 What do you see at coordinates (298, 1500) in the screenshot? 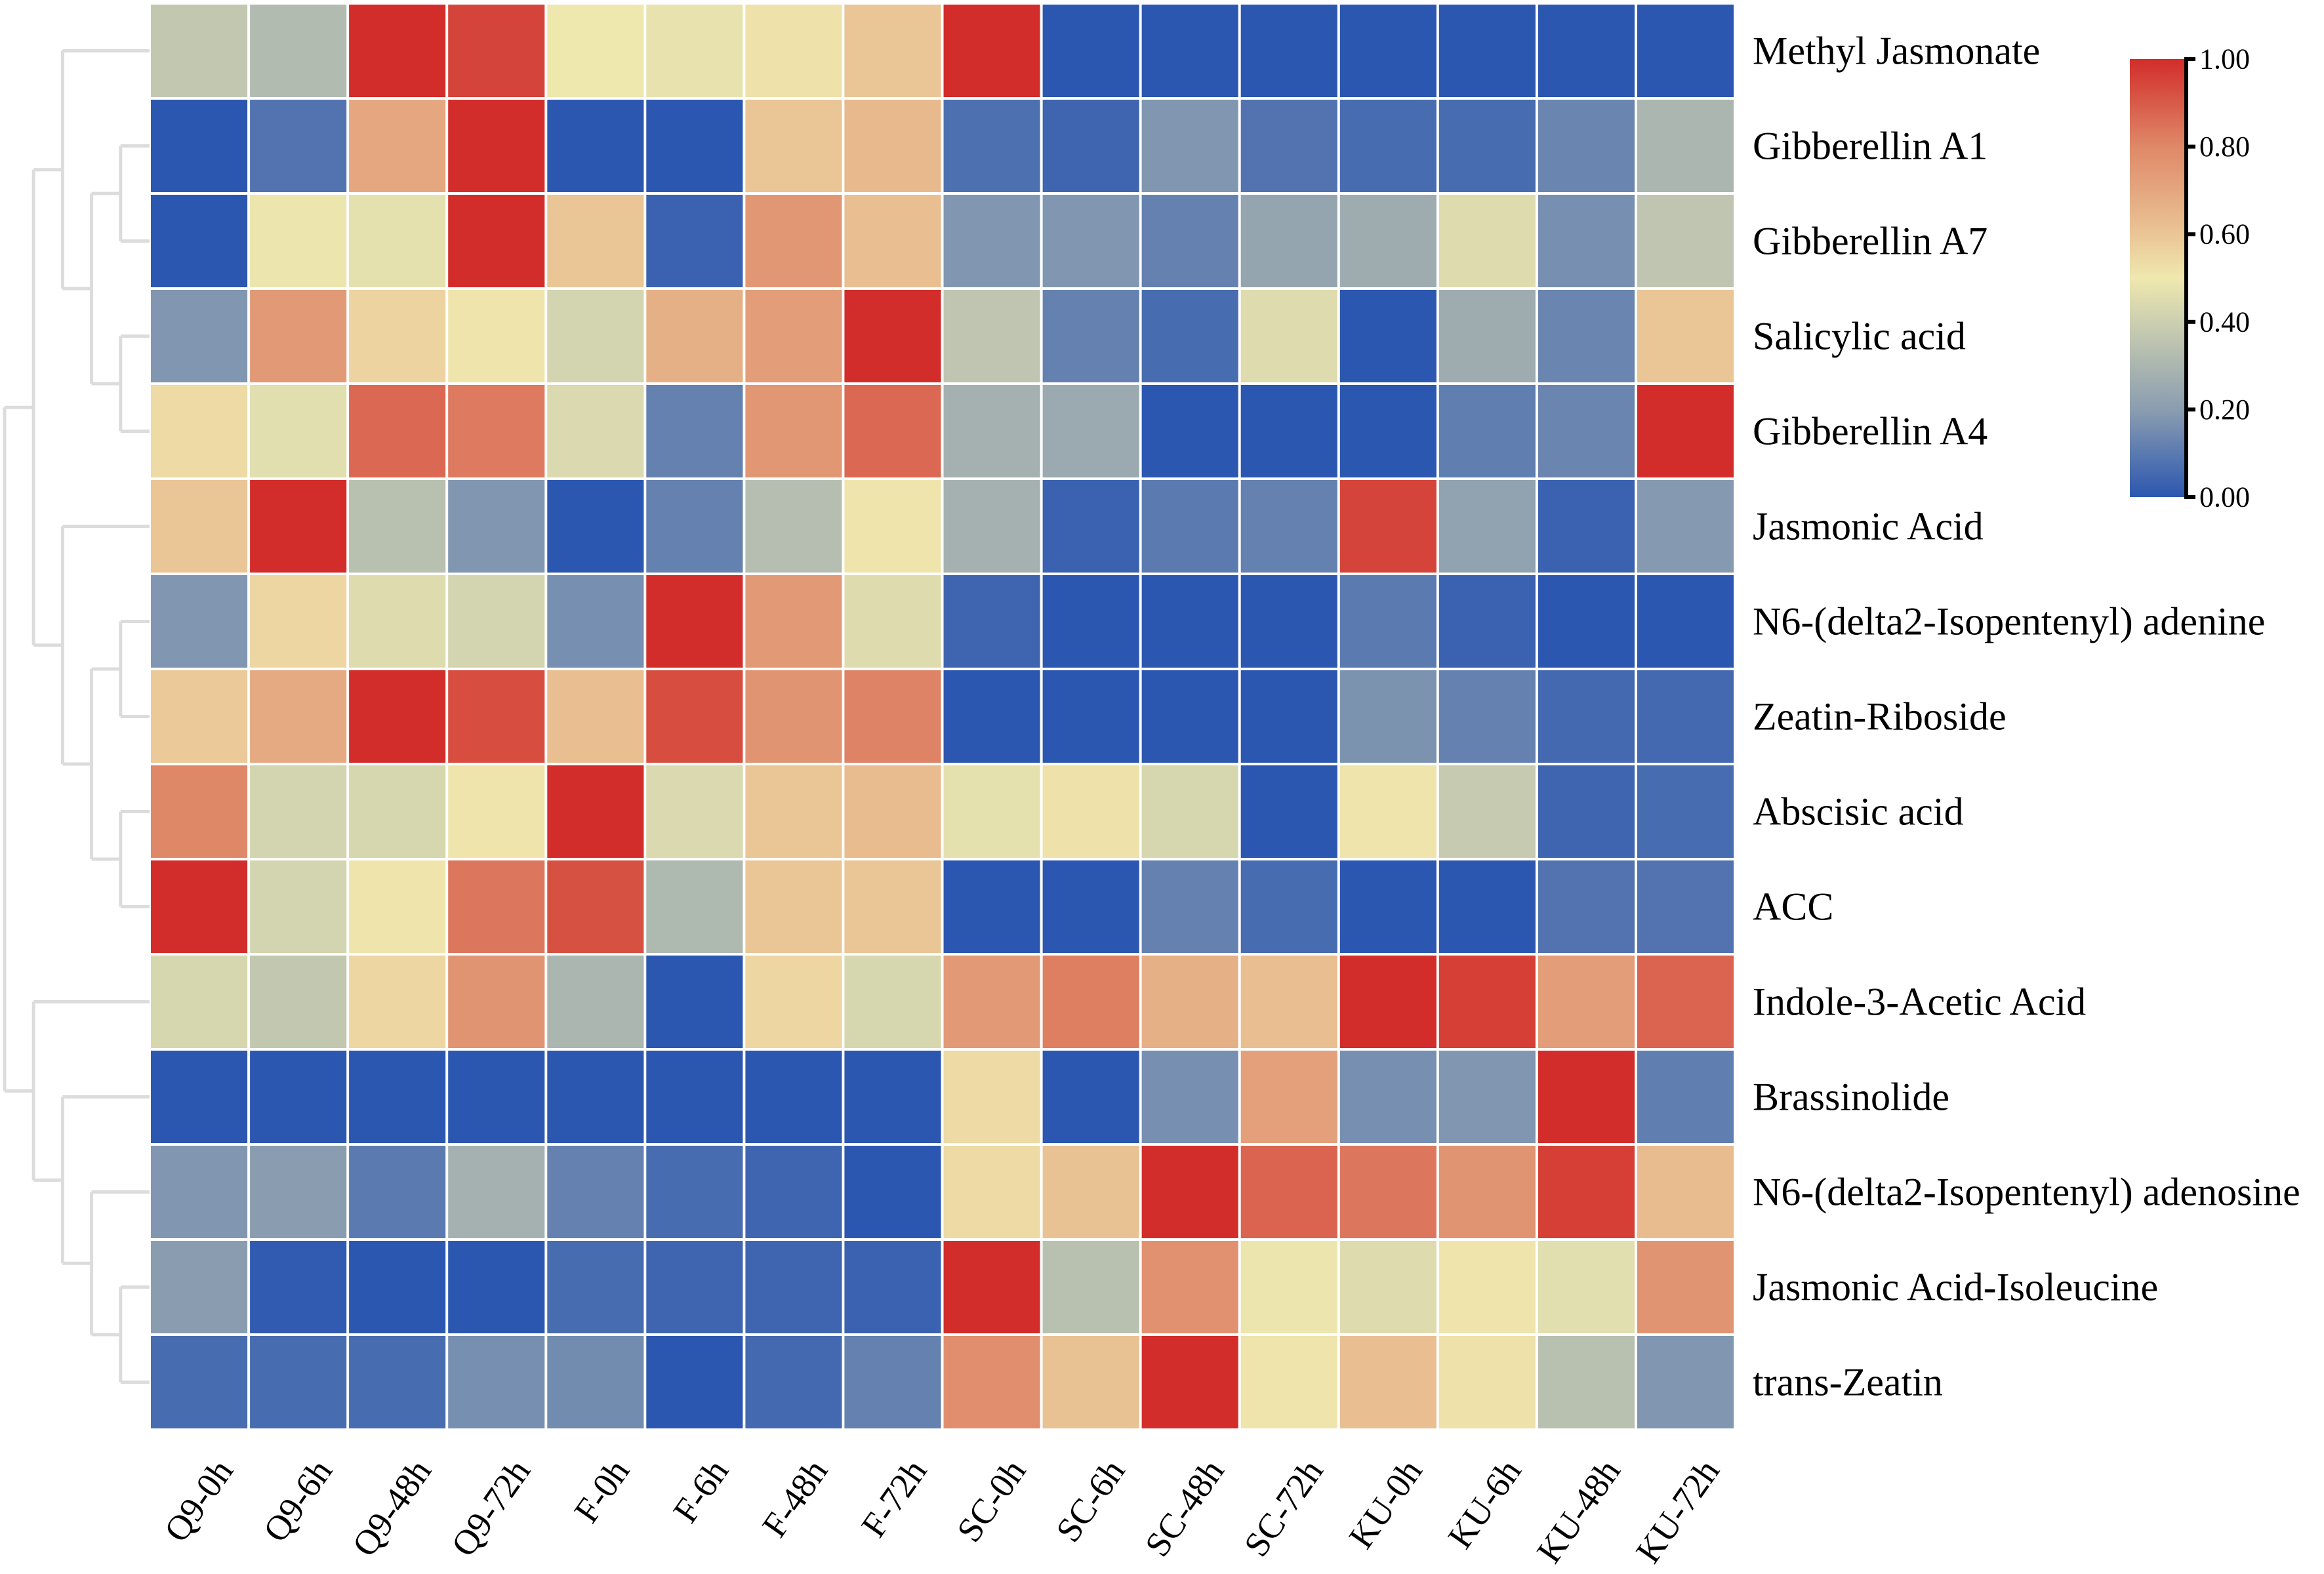
I see `column-label: Q9-6h` at bounding box center [298, 1500].